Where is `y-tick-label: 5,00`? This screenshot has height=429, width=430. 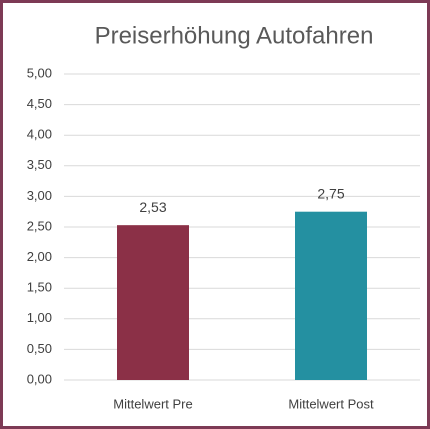 y-tick-label: 5,00 is located at coordinates (39, 72).